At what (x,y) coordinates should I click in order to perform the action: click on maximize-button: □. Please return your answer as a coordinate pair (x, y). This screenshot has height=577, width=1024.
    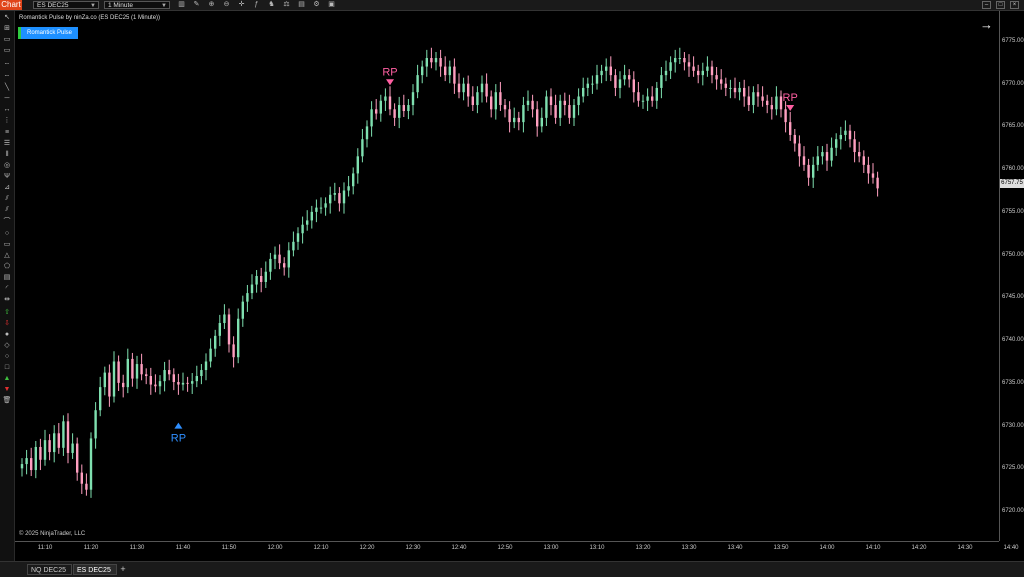
    Looking at the image, I should click on (1000, 5).